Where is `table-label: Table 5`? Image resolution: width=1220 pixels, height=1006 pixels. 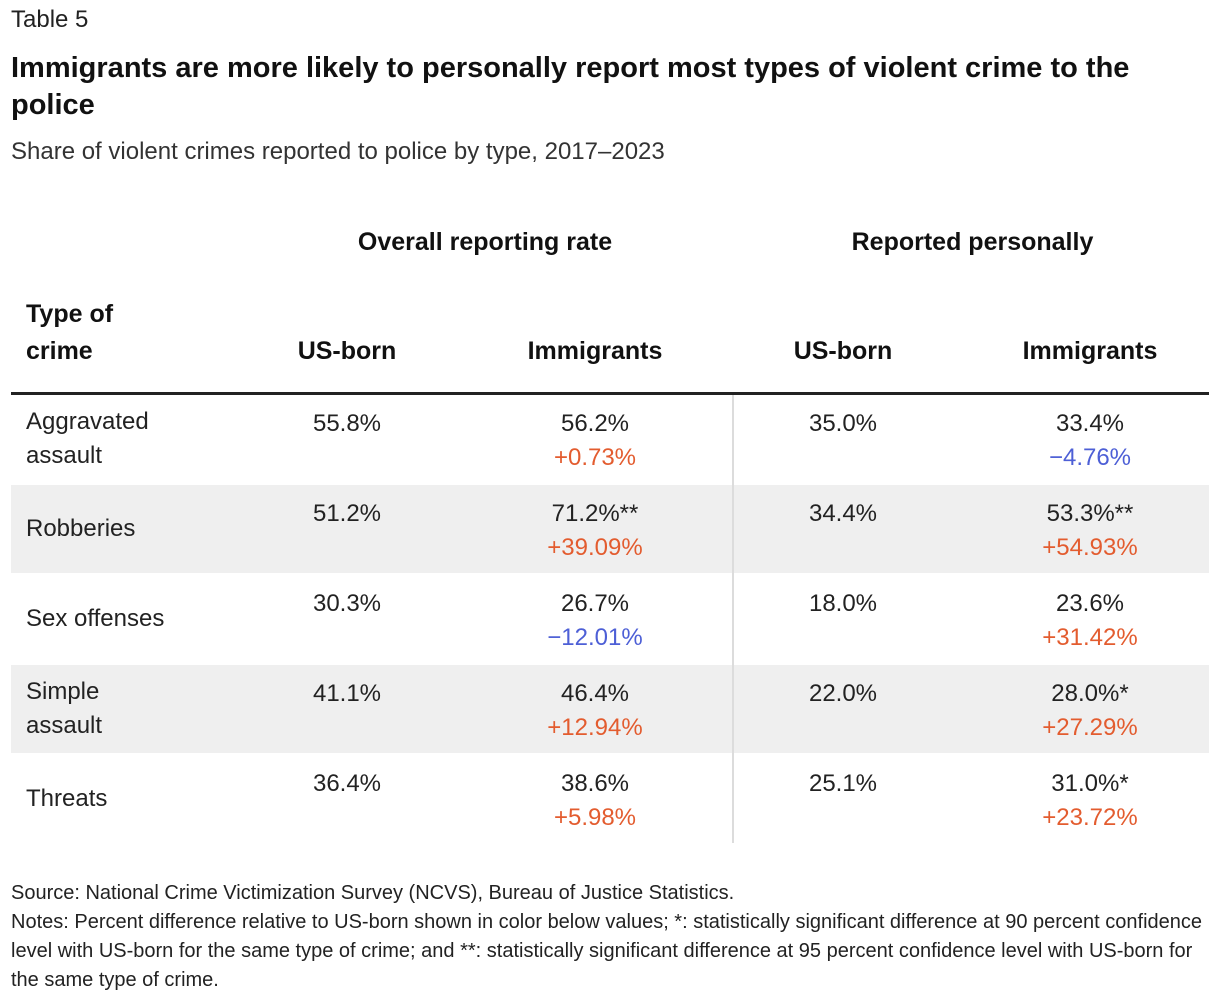 table-label: Table 5 is located at coordinates (50, 19).